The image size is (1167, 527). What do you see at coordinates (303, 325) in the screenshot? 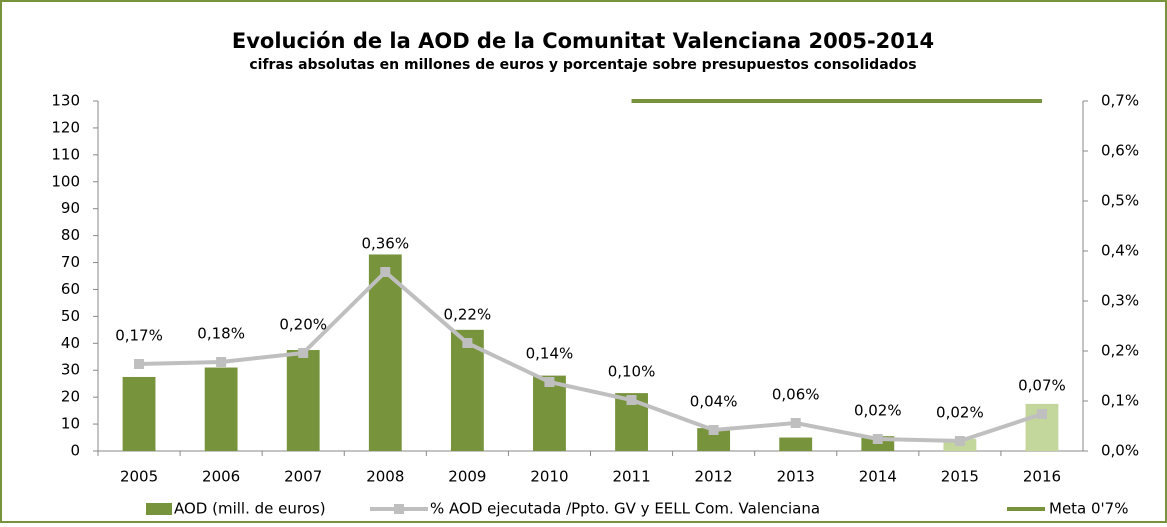
I see `data-label: 0,20%` at bounding box center [303, 325].